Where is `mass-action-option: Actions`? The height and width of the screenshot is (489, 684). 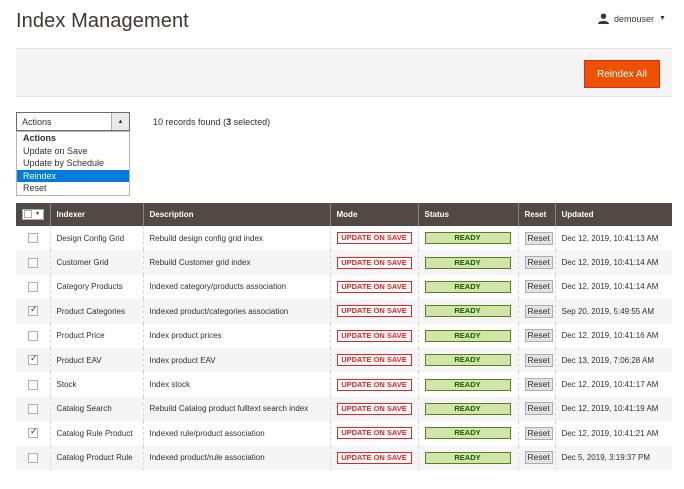 mass-action-option: Actions is located at coordinates (40, 138).